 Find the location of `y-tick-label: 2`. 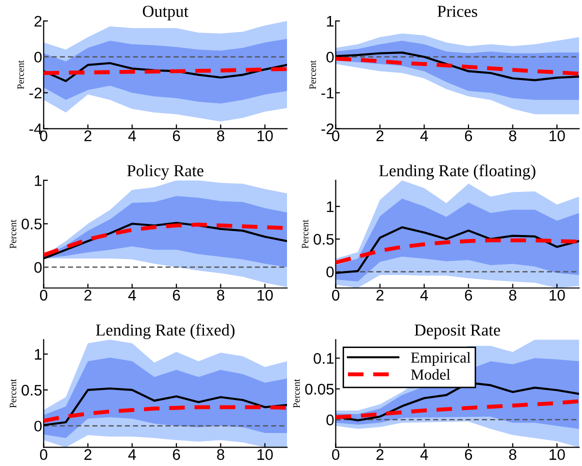

y-tick-label: 2 is located at coordinates (38, 21).